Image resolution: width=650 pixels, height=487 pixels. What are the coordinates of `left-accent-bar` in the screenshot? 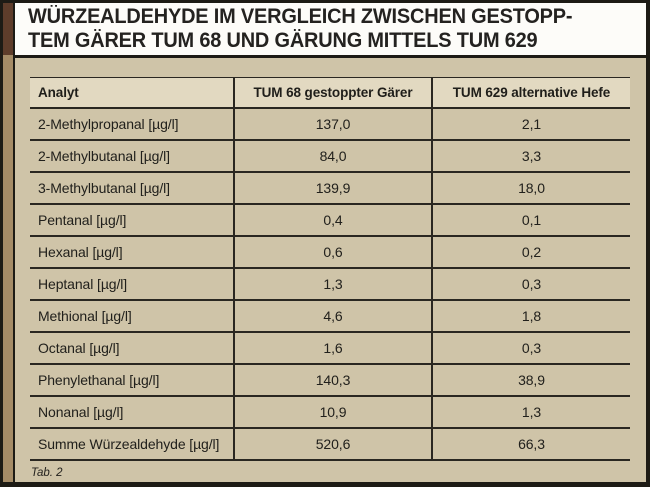 It's located at (9, 242).